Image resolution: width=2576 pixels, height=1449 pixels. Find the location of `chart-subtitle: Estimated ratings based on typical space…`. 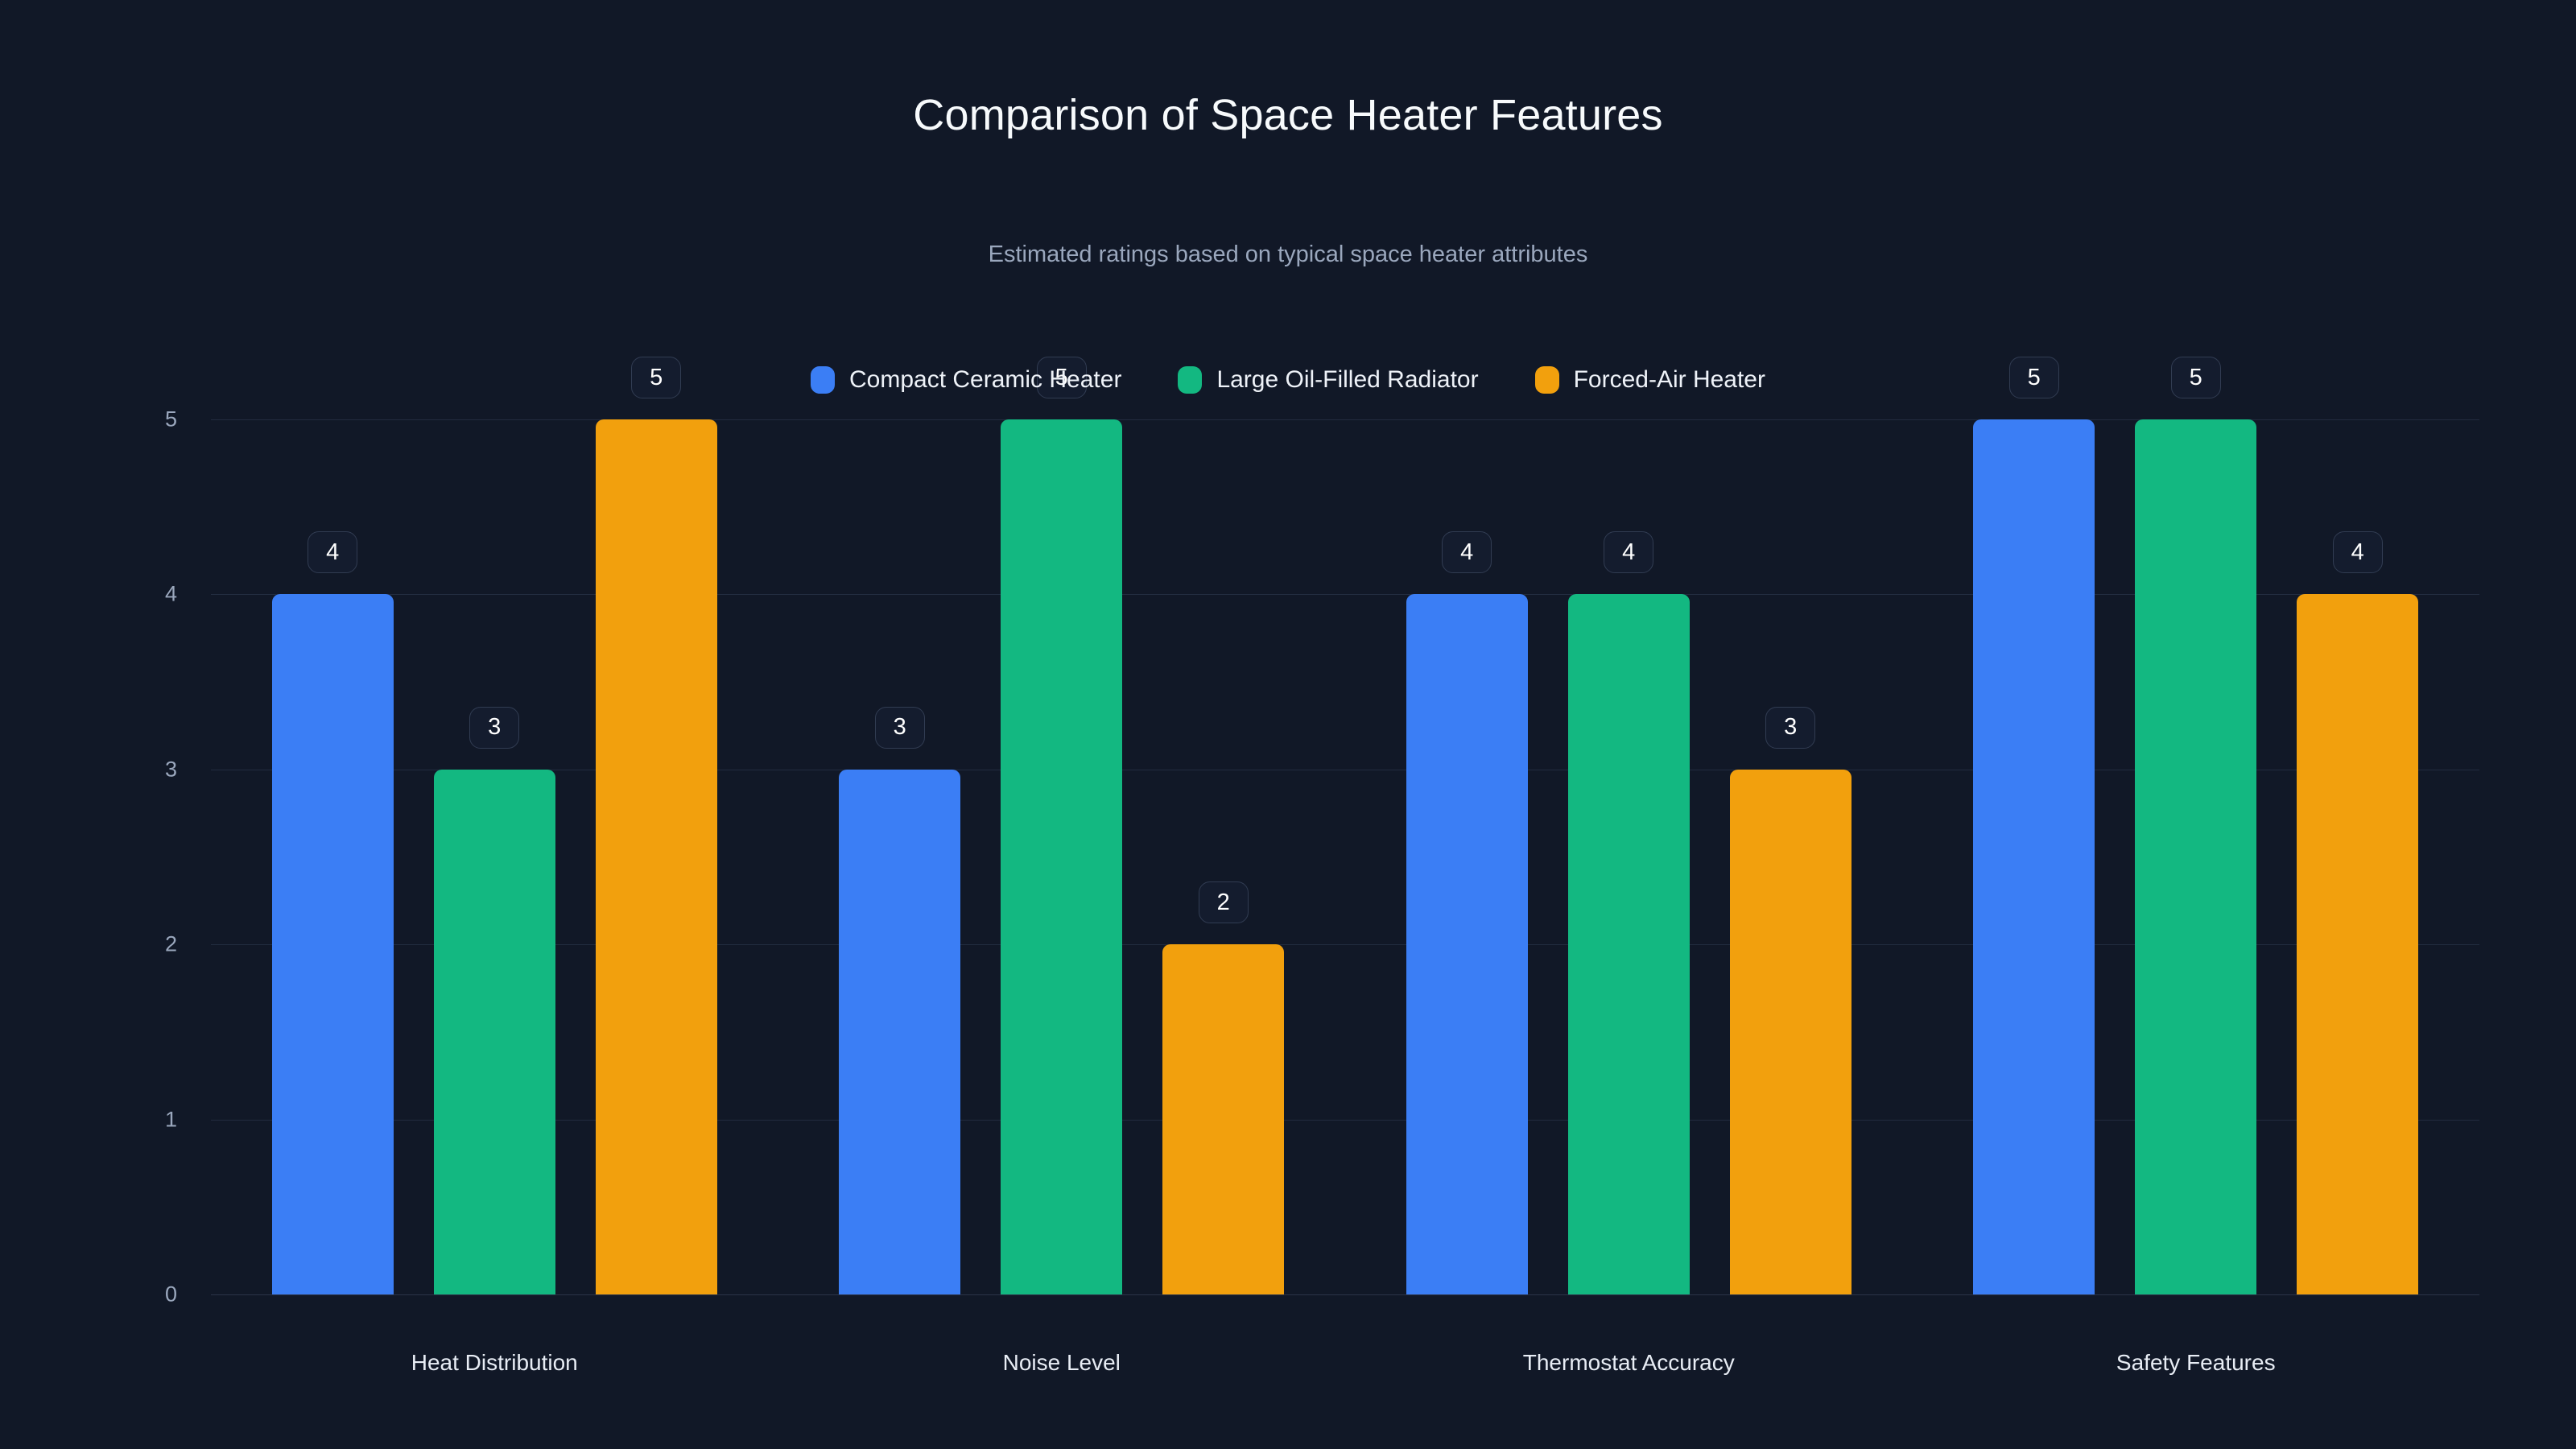

chart-subtitle: Estimated ratings based on typical space… is located at coordinates (1288, 254).